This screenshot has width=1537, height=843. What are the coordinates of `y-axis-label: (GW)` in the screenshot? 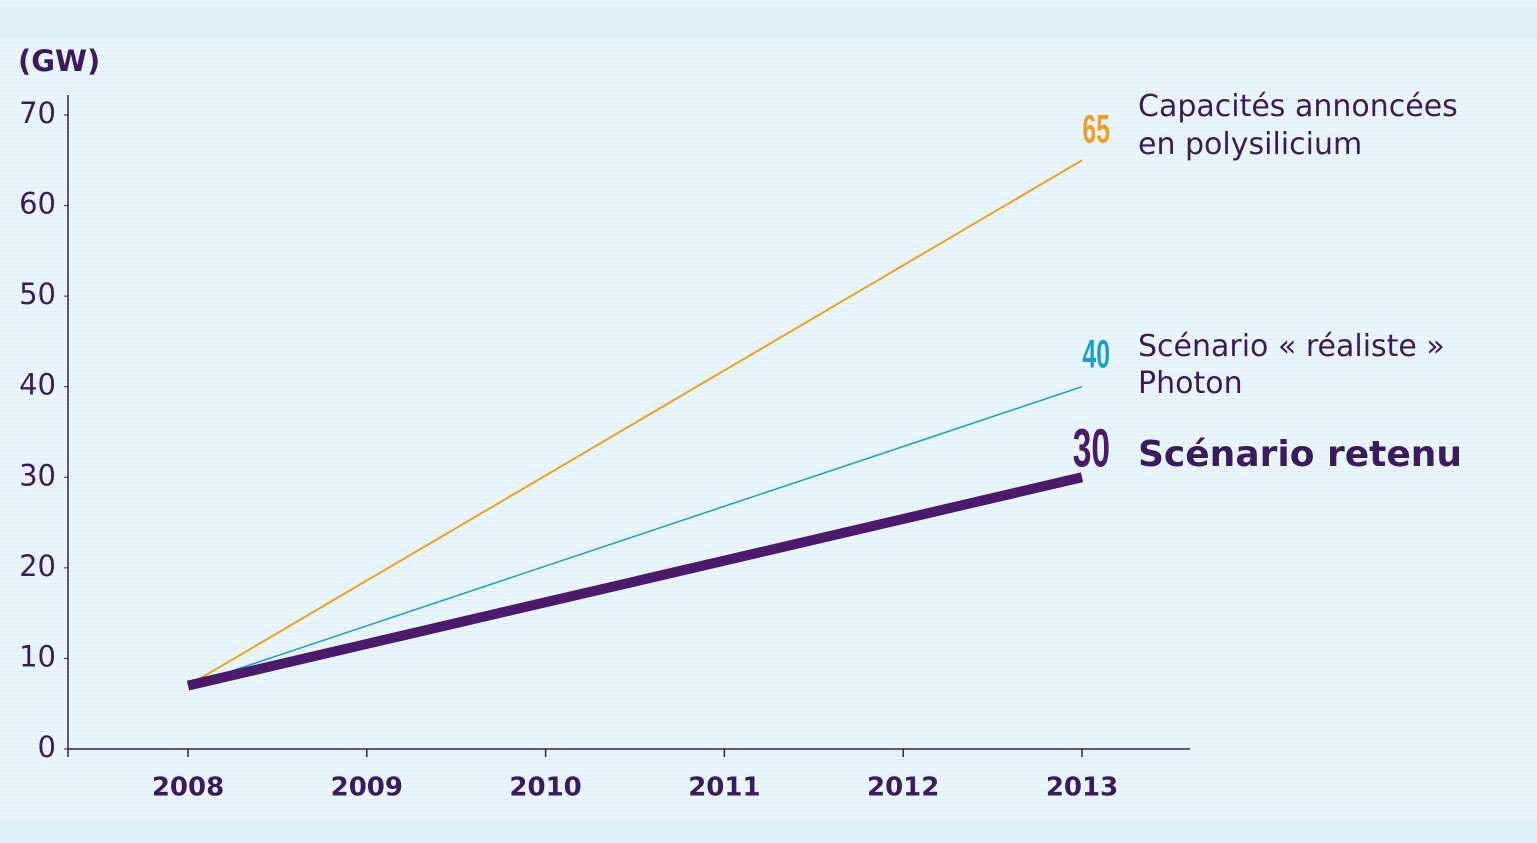 It's located at (59, 61).